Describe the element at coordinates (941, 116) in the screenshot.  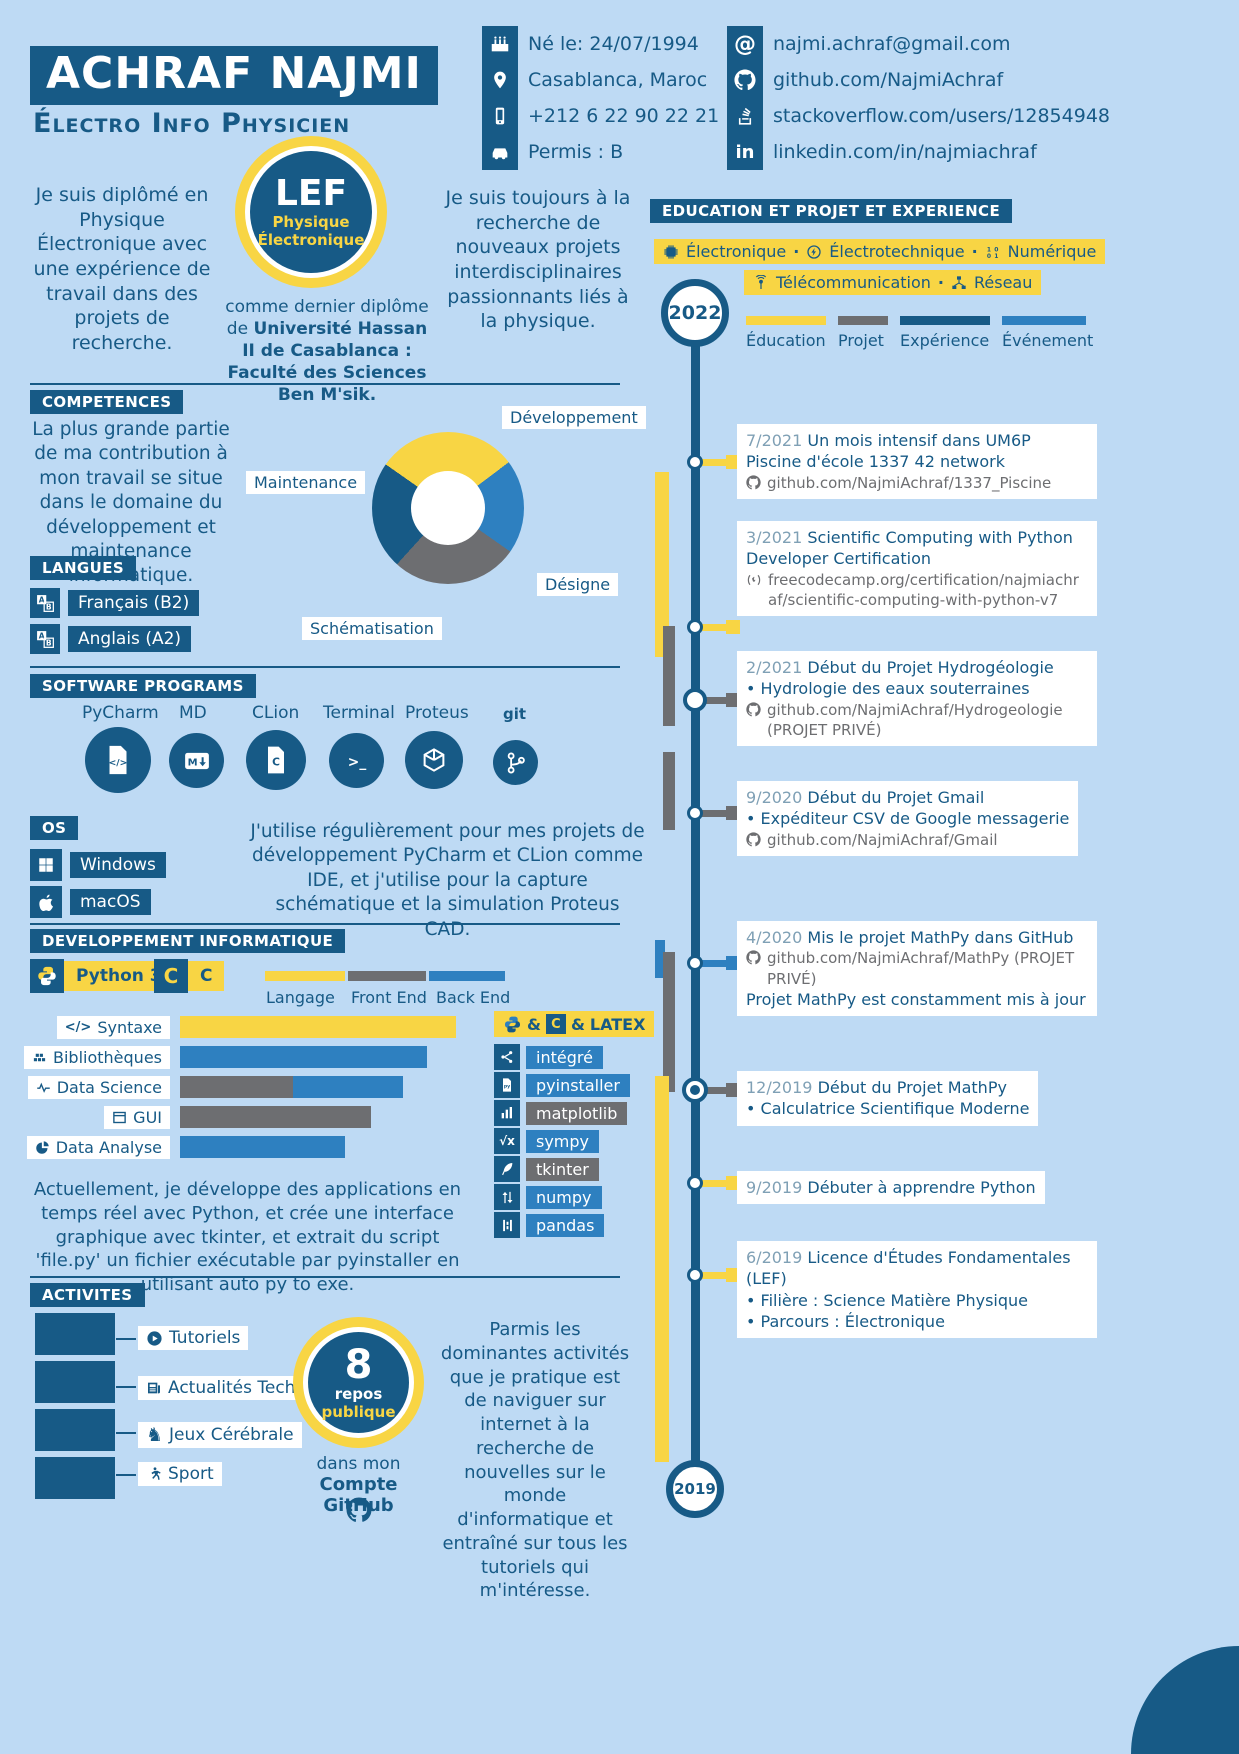
I see `stackoverflow-link: stackoverflow.com/users/12854948` at that location.